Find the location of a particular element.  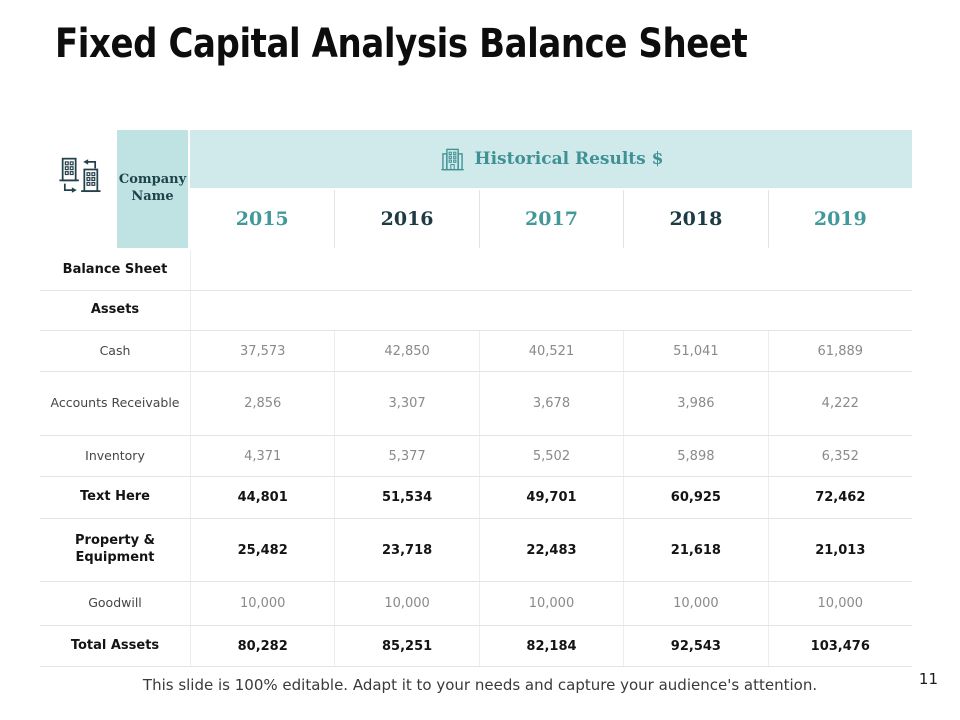

year-header-2015: 2015 is located at coordinates (262, 219).